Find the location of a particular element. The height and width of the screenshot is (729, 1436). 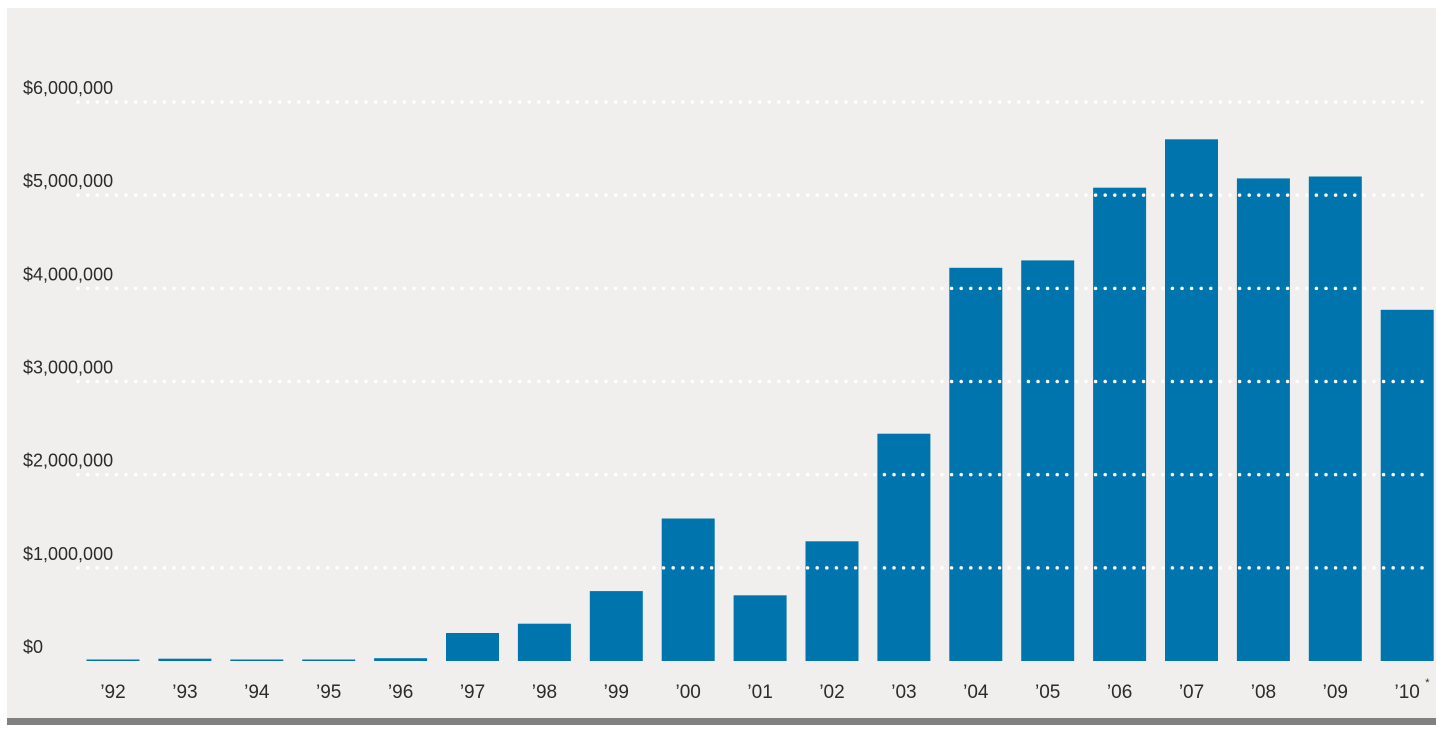

x-tick-label-7: ’99 is located at coordinates (616, 692).